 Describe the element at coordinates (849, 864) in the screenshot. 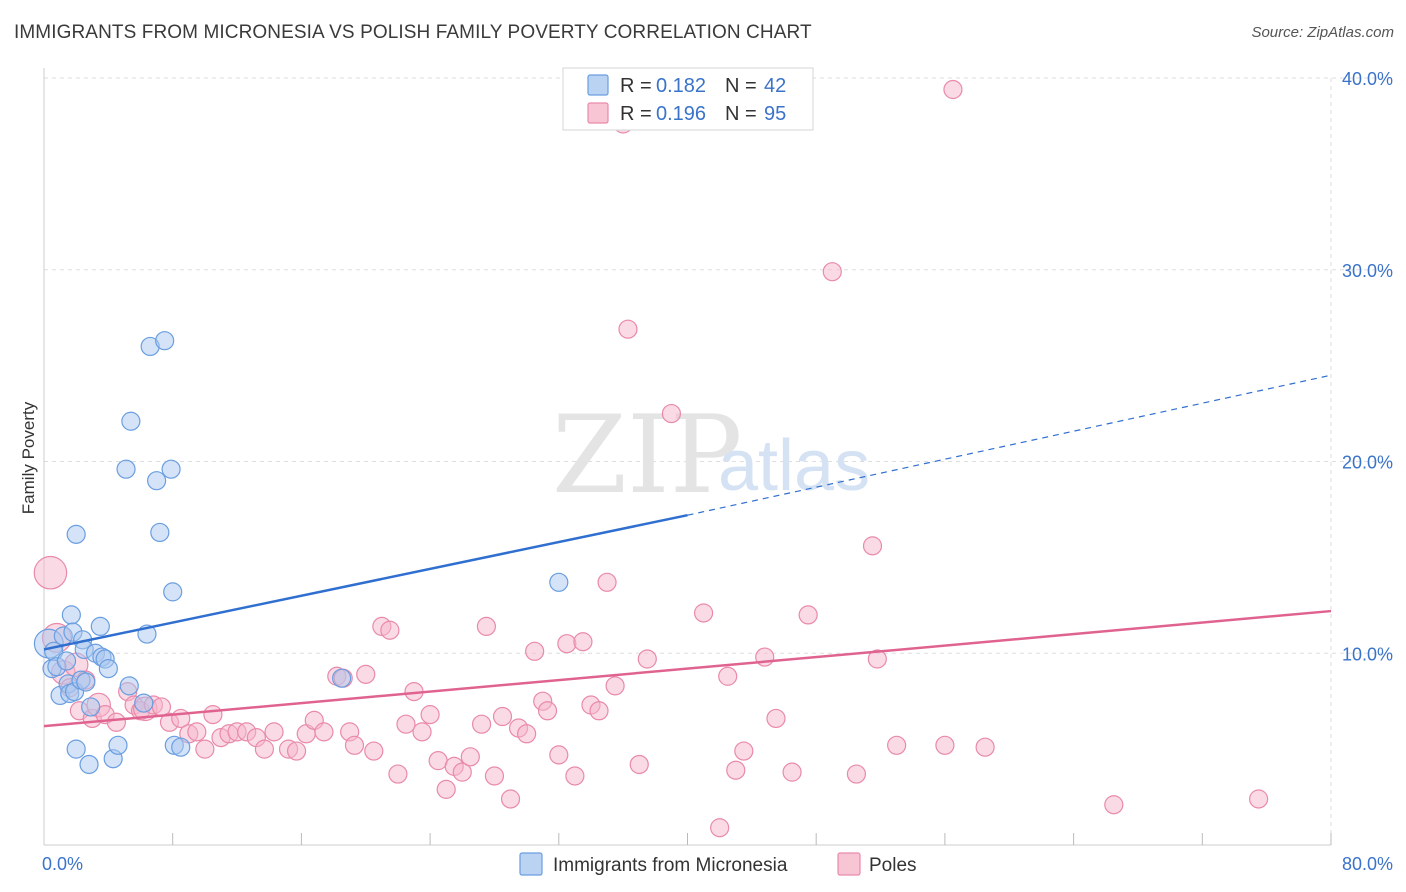

I see `bottom-legend-swatch-poles` at that location.